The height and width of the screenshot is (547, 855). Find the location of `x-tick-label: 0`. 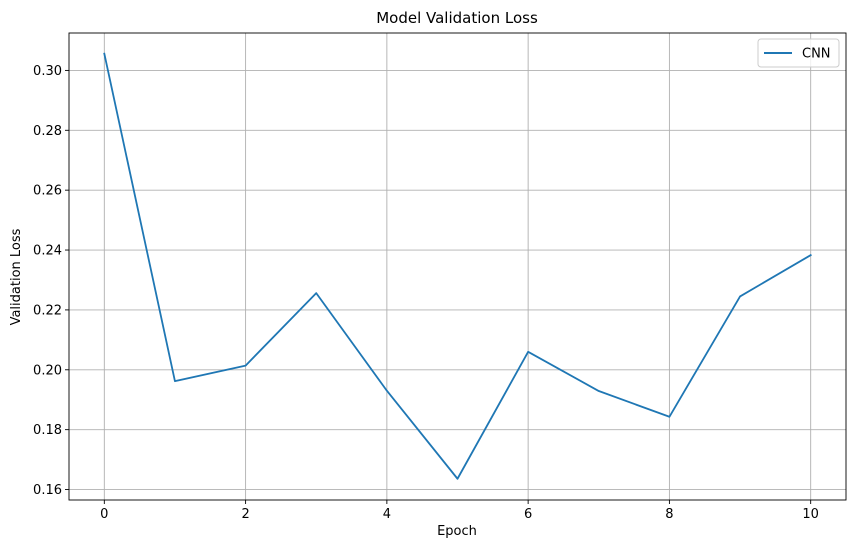

x-tick-label: 0 is located at coordinates (104, 514).